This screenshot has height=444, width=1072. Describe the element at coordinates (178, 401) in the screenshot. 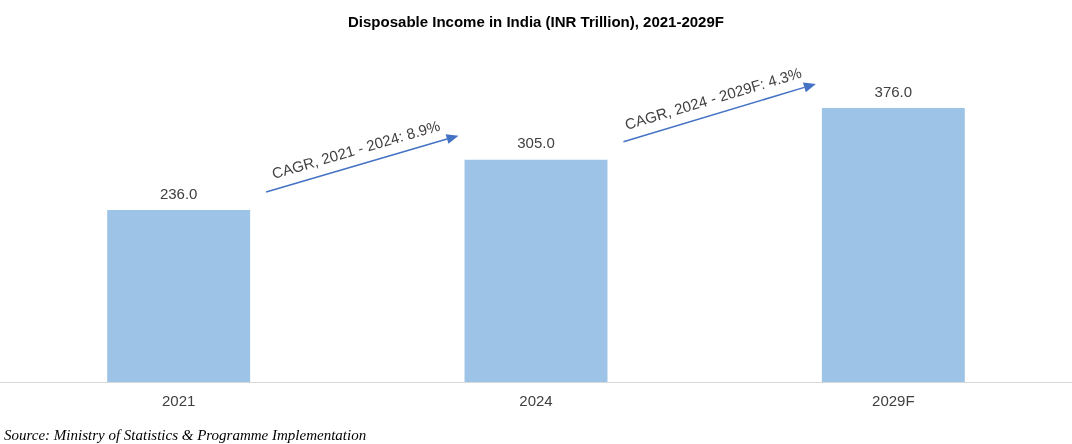

I see `x-tick-label: 2021` at that location.